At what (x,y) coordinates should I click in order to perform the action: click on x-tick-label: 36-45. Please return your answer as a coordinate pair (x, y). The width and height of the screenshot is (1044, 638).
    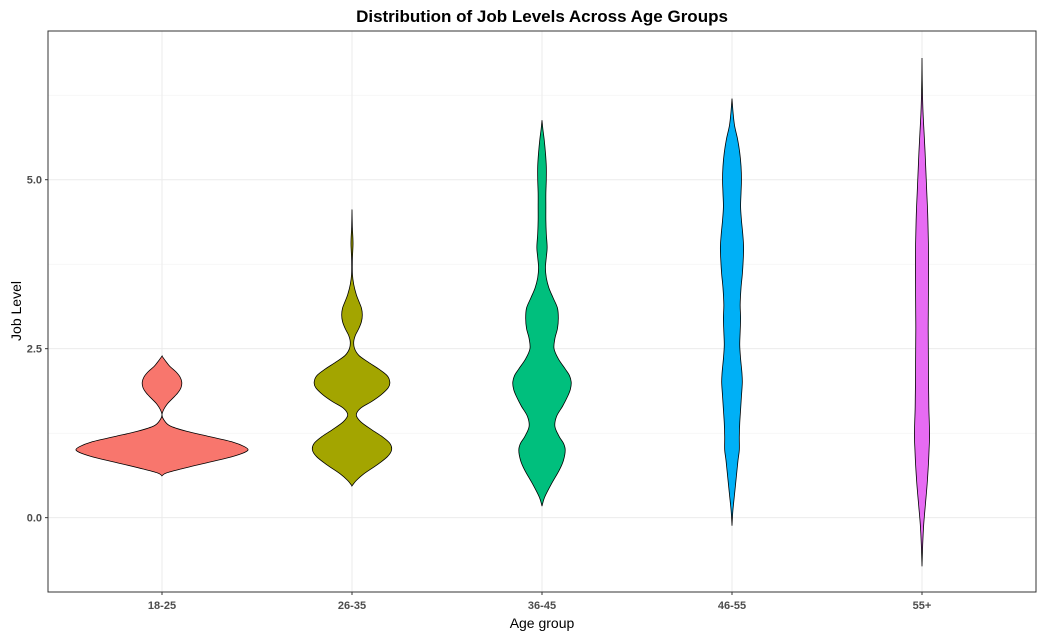
    Looking at the image, I should click on (542, 606).